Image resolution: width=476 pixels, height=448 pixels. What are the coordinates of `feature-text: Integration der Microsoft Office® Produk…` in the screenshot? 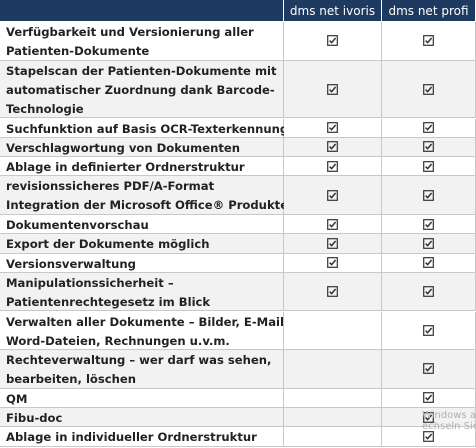 It's located at (147, 205).